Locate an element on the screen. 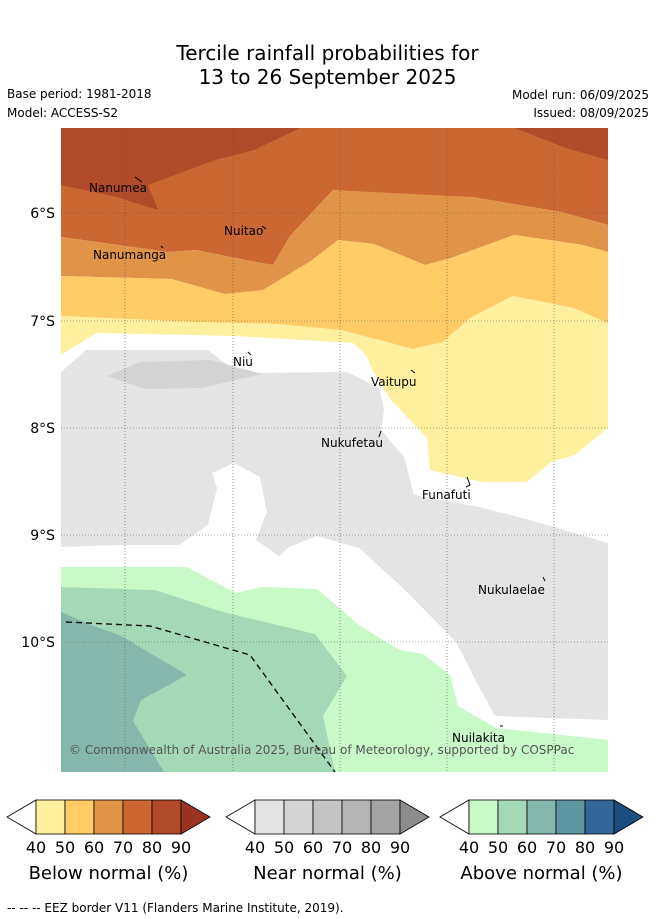 The height and width of the screenshot is (919, 655). legend-near-tick-70: 70 is located at coordinates (342, 847).